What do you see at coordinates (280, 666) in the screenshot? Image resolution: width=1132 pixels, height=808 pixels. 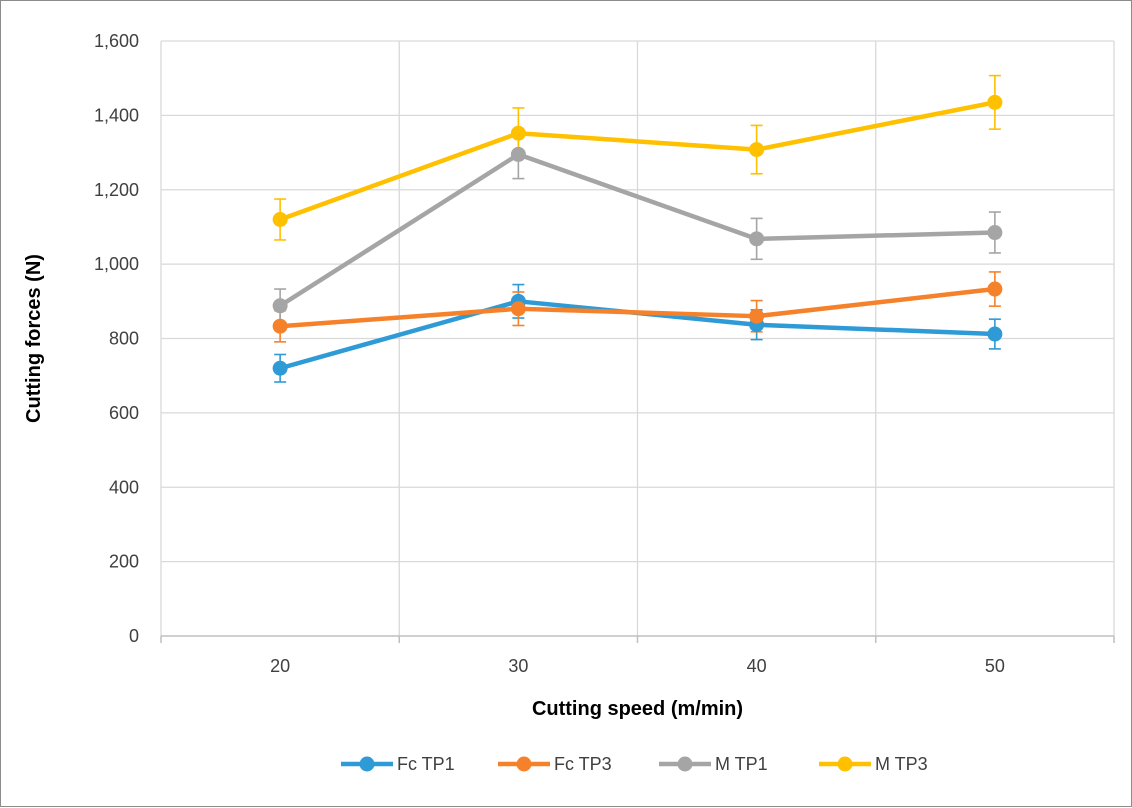 I see `x-tick-label: 20` at bounding box center [280, 666].